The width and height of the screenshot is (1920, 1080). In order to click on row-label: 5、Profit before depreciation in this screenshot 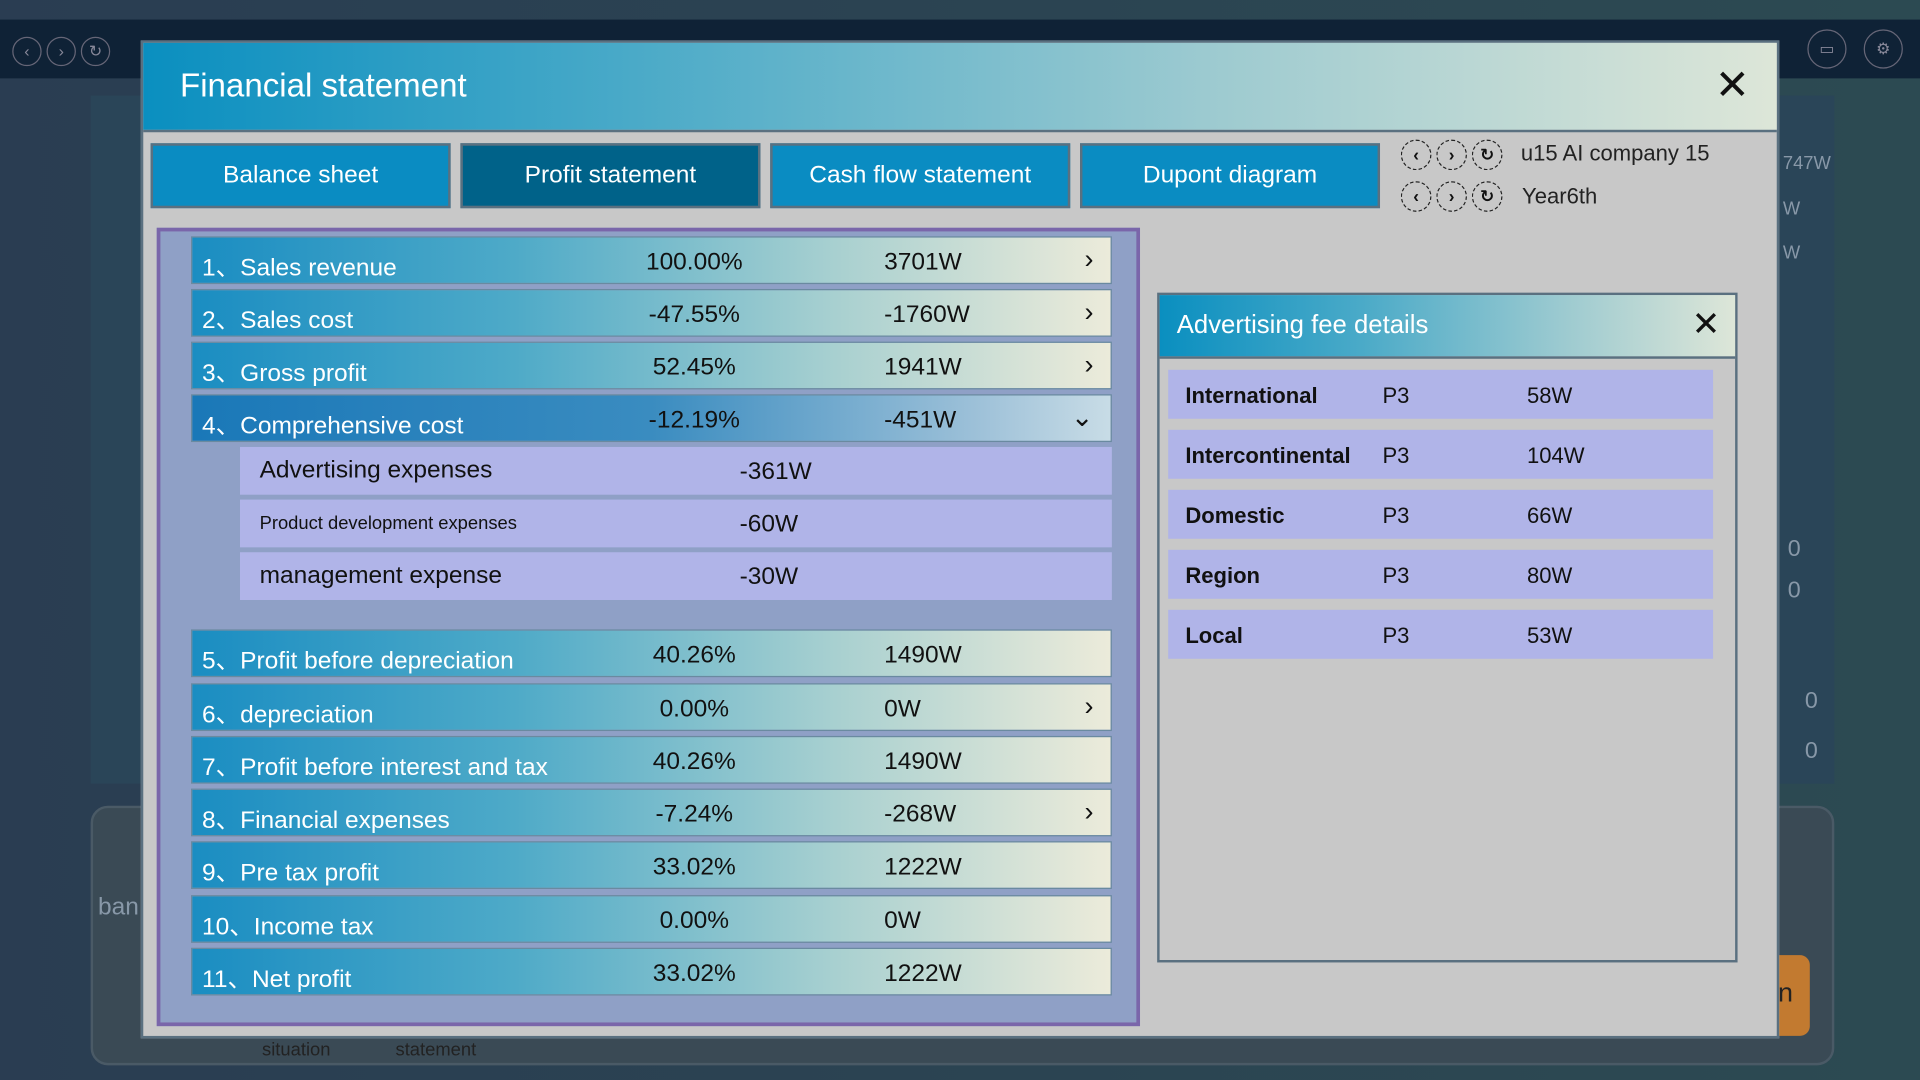, I will do `click(358, 661)`.